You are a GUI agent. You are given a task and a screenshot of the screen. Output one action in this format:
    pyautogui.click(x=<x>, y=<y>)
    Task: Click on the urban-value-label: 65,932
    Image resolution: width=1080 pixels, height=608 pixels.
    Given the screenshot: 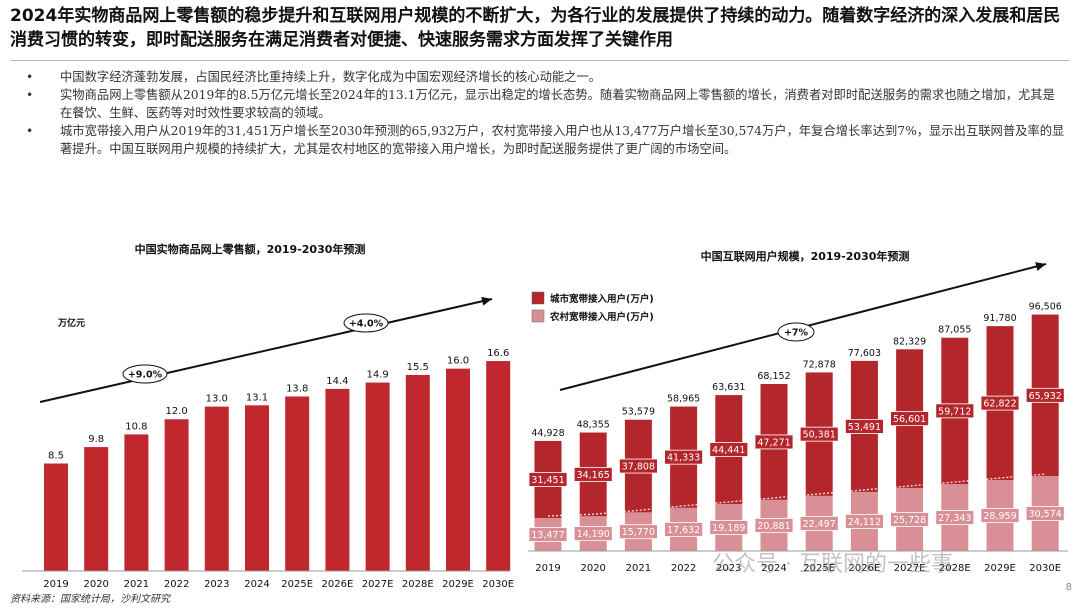 What is the action you would take?
    pyautogui.click(x=1045, y=396)
    